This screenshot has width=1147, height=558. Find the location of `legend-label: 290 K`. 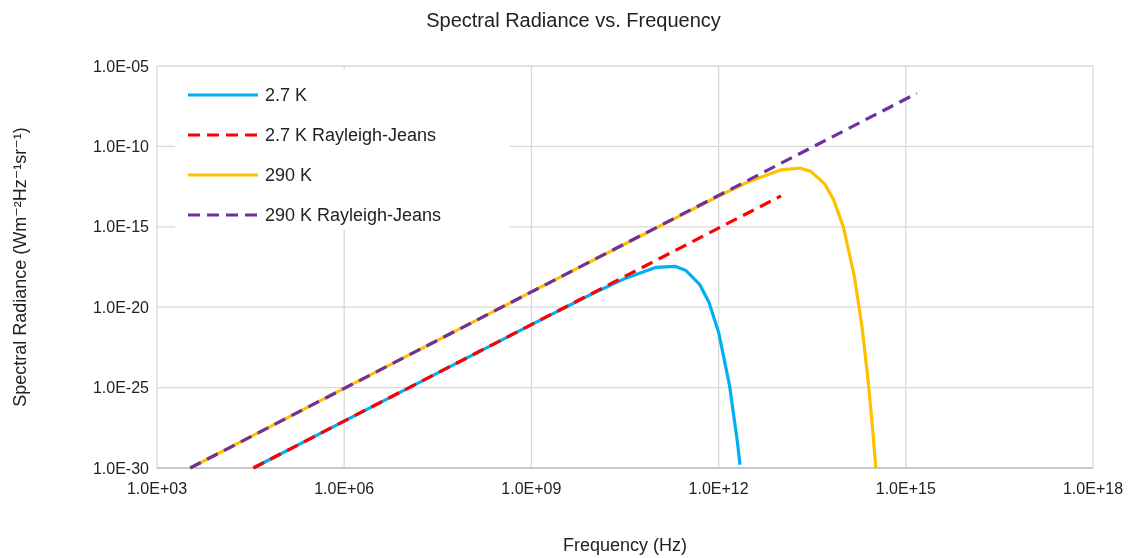

legend-label: 290 K is located at coordinates (289, 175).